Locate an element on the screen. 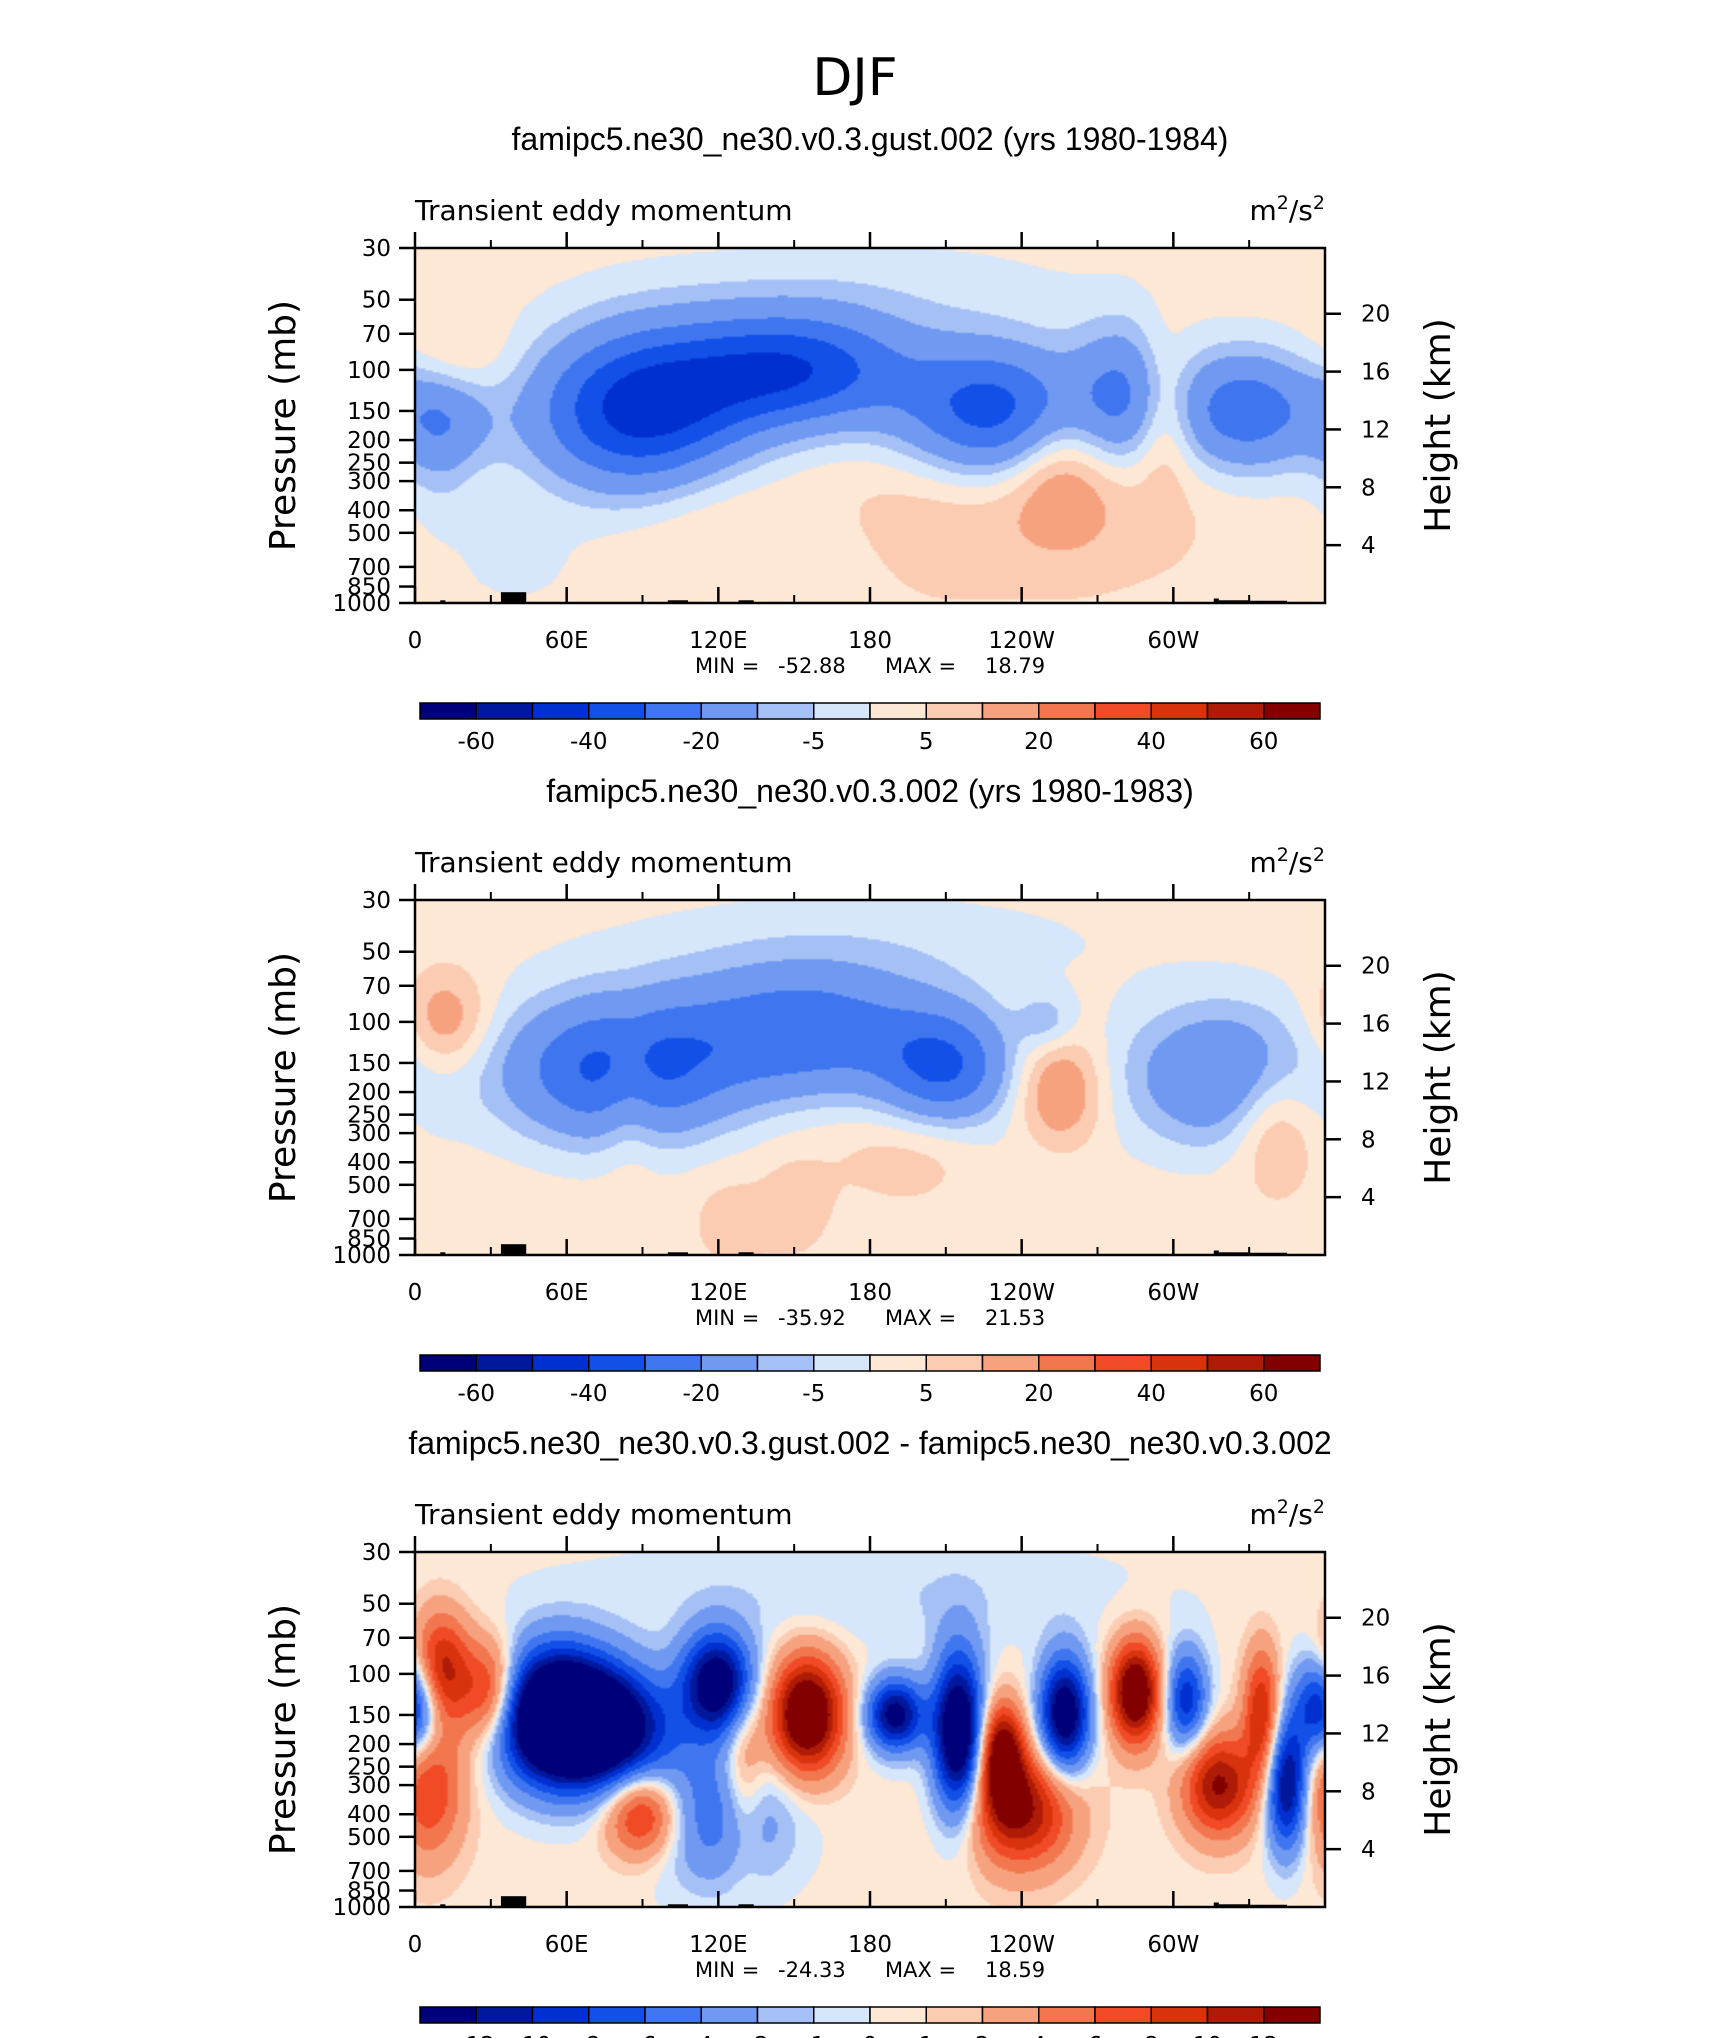 This screenshot has width=1710, height=2038. y2-axis-title: Height (km) is located at coordinates (1438, 1729).